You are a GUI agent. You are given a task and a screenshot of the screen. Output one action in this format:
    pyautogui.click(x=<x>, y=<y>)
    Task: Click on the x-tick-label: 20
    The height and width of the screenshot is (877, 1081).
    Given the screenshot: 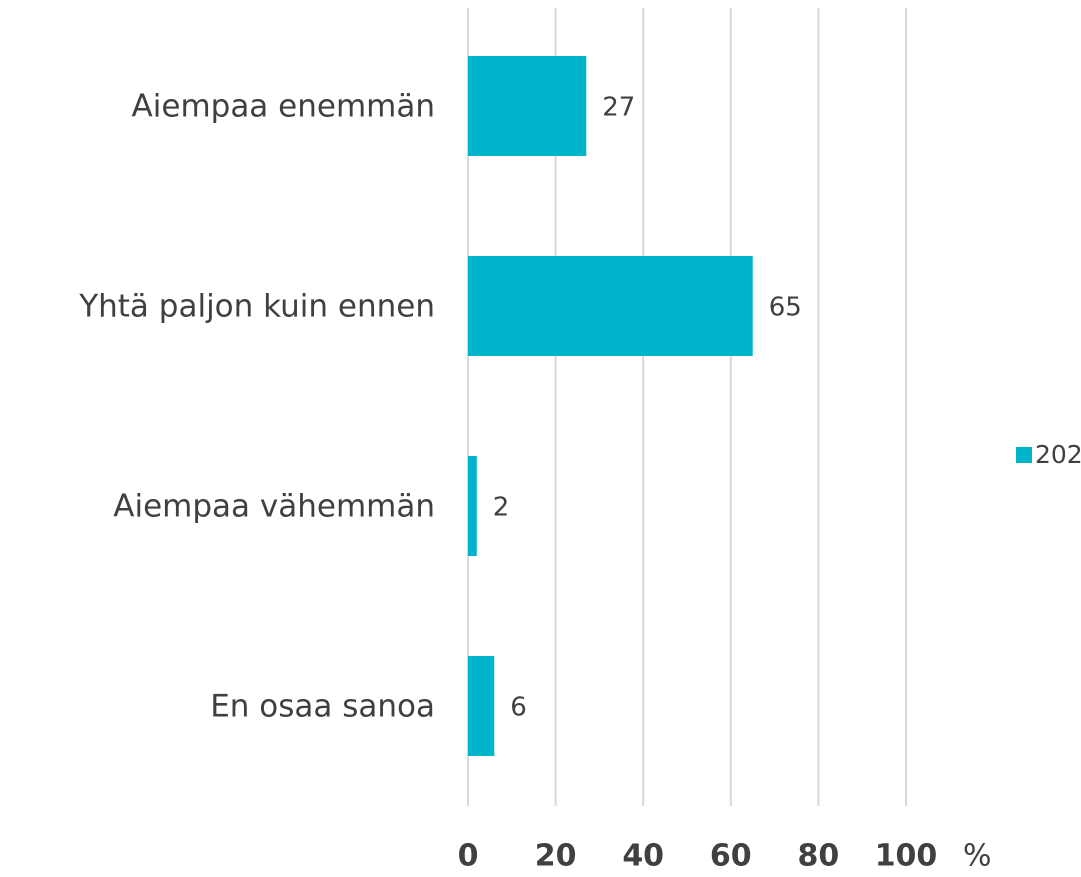 What is the action you would take?
    pyautogui.click(x=556, y=856)
    